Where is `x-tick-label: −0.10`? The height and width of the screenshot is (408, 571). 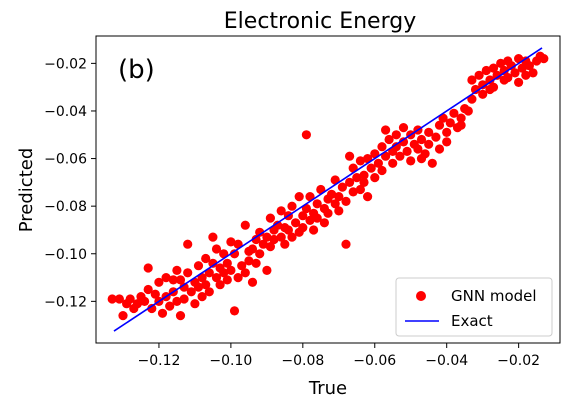 x-tick-label: −0.10 is located at coordinates (230, 361).